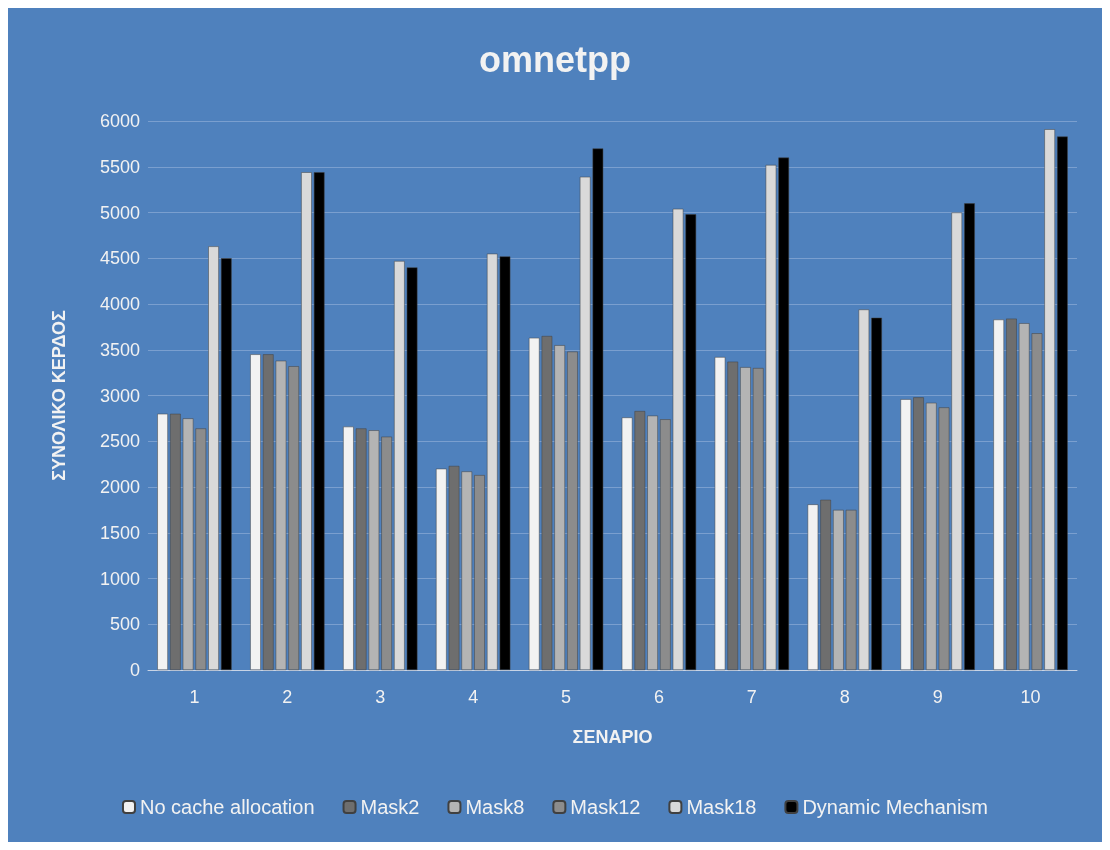 Image resolution: width=1110 pixels, height=850 pixels. What do you see at coordinates (119, 349) in the screenshot?
I see `y-tick-label: 3500` at bounding box center [119, 349].